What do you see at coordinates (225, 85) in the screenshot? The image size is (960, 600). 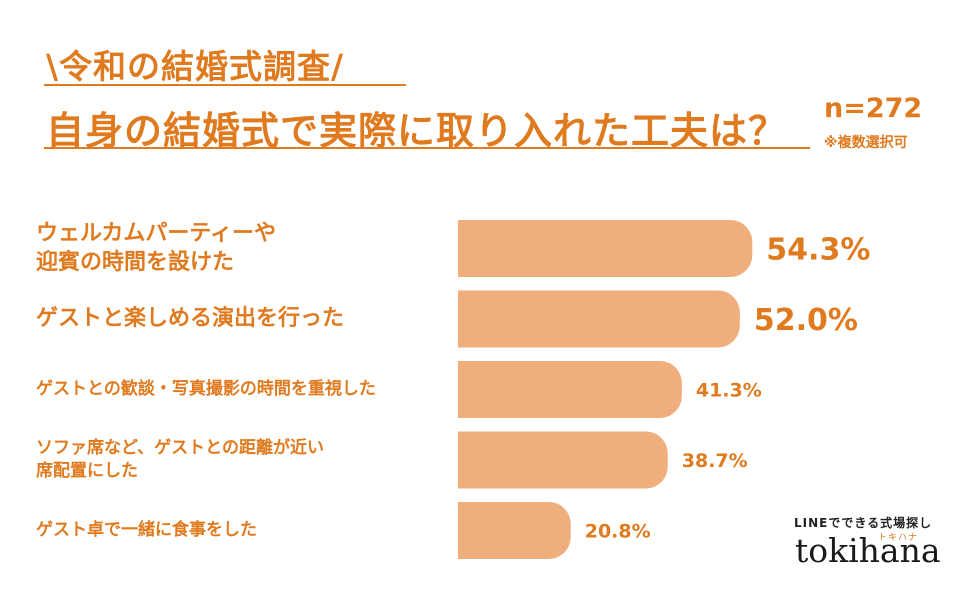 I see `subtitle-underline` at bounding box center [225, 85].